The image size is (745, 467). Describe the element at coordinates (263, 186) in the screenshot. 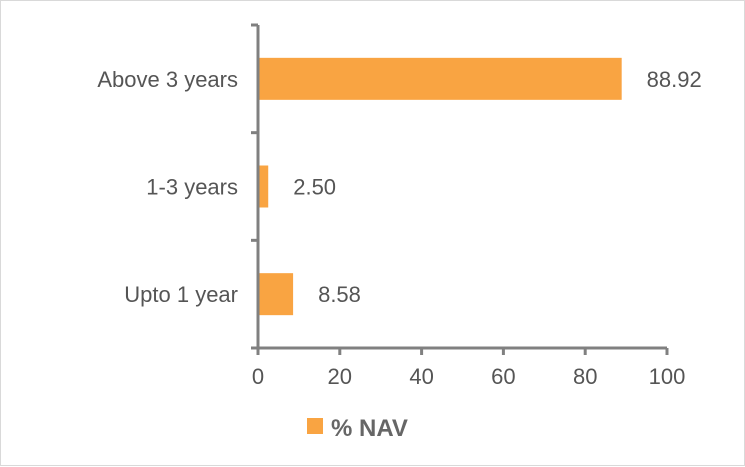

I see `bar-1-3-years` at that location.